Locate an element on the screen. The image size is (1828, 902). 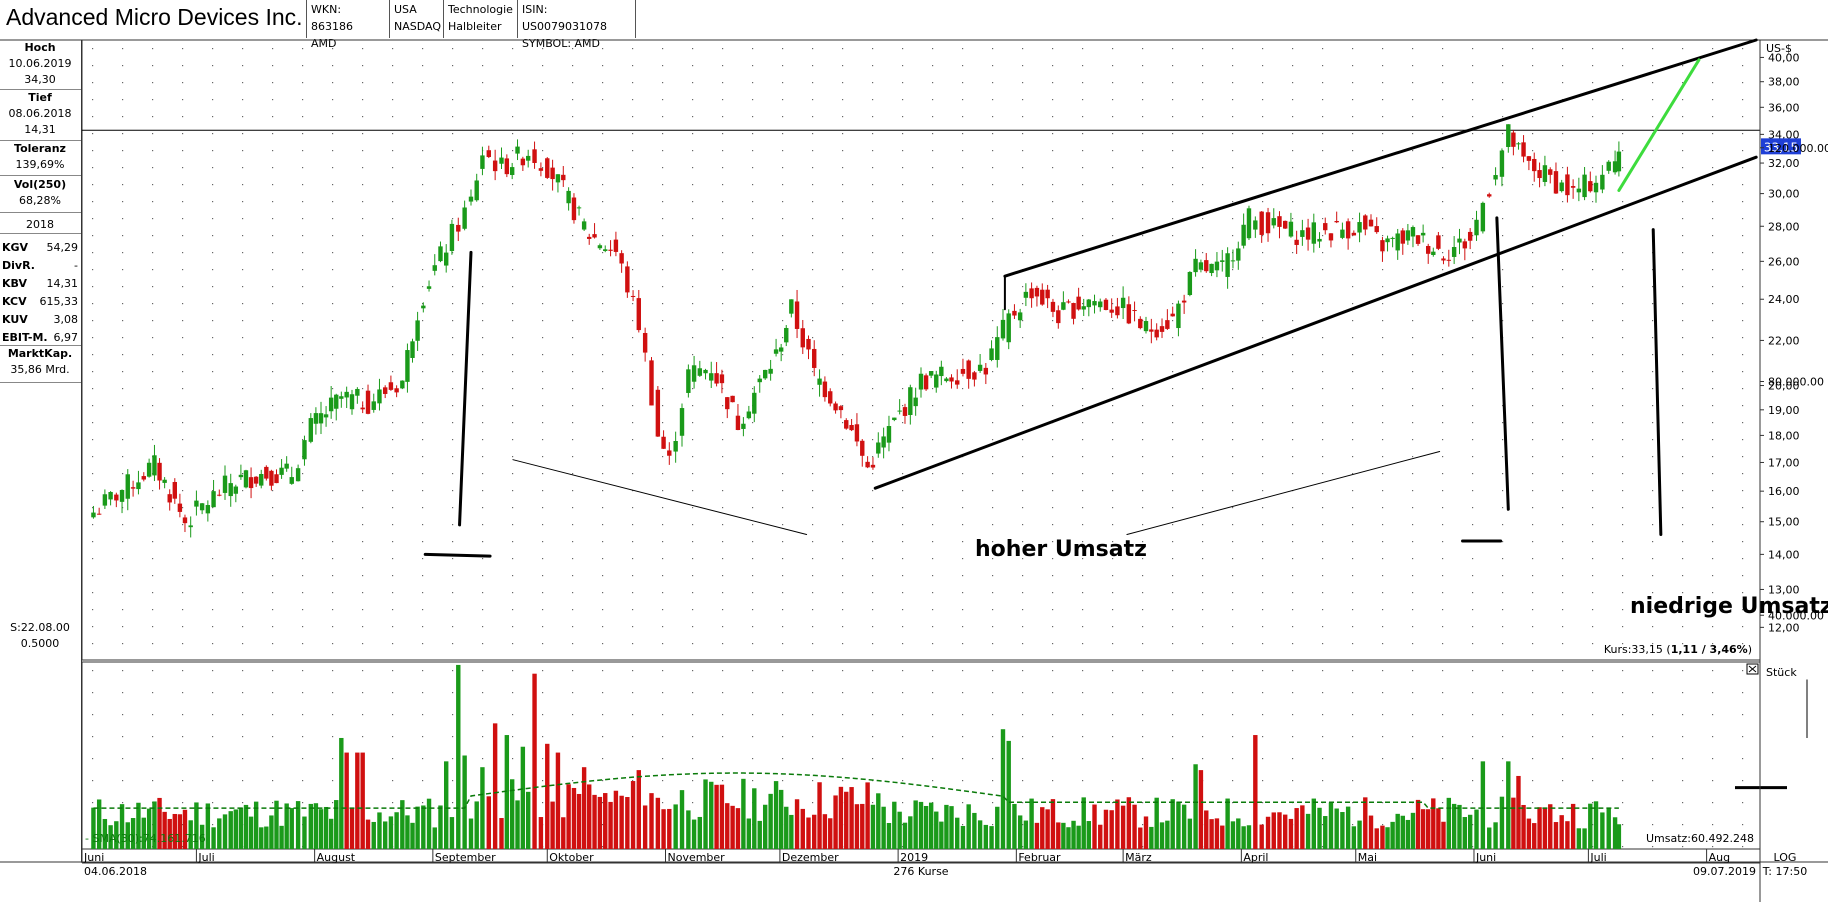
price-tick-label: 18,00 is located at coordinates (1784, 435).